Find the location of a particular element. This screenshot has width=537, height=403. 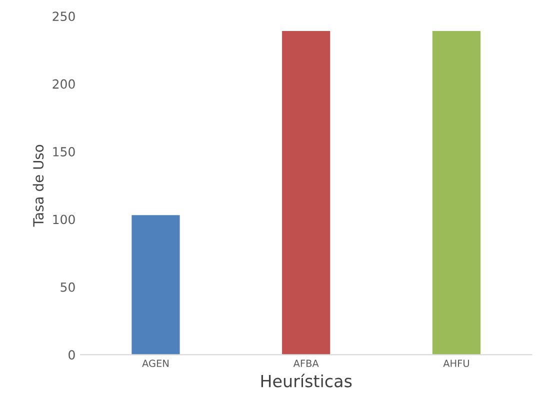

x-axis-title: Heurísticas is located at coordinates (306, 381).